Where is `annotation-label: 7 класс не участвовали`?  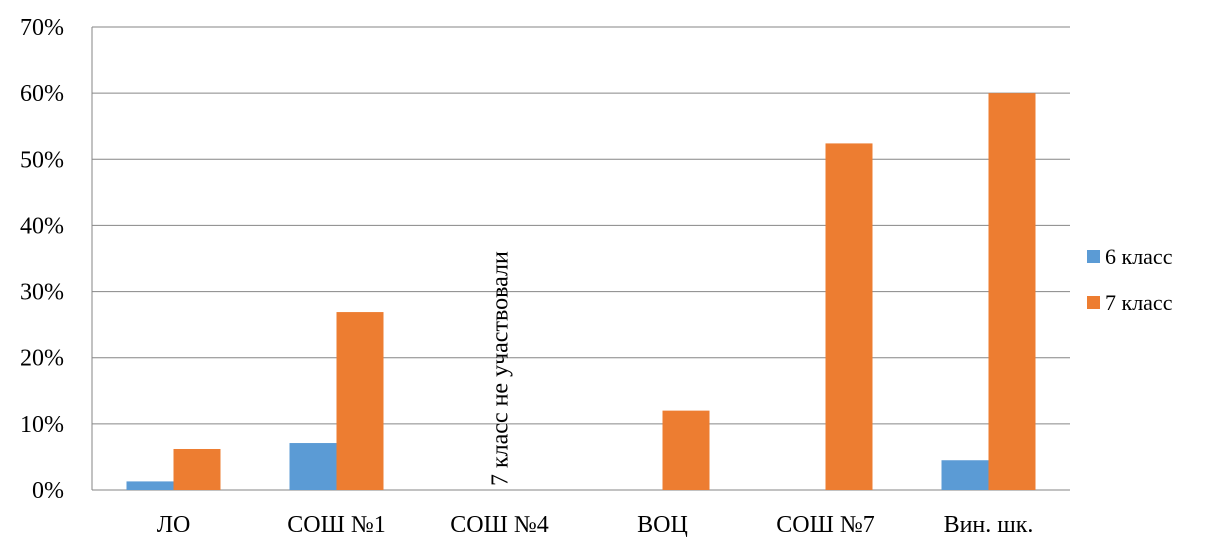
annotation-label: 7 класс не участвовали is located at coordinates (501, 368).